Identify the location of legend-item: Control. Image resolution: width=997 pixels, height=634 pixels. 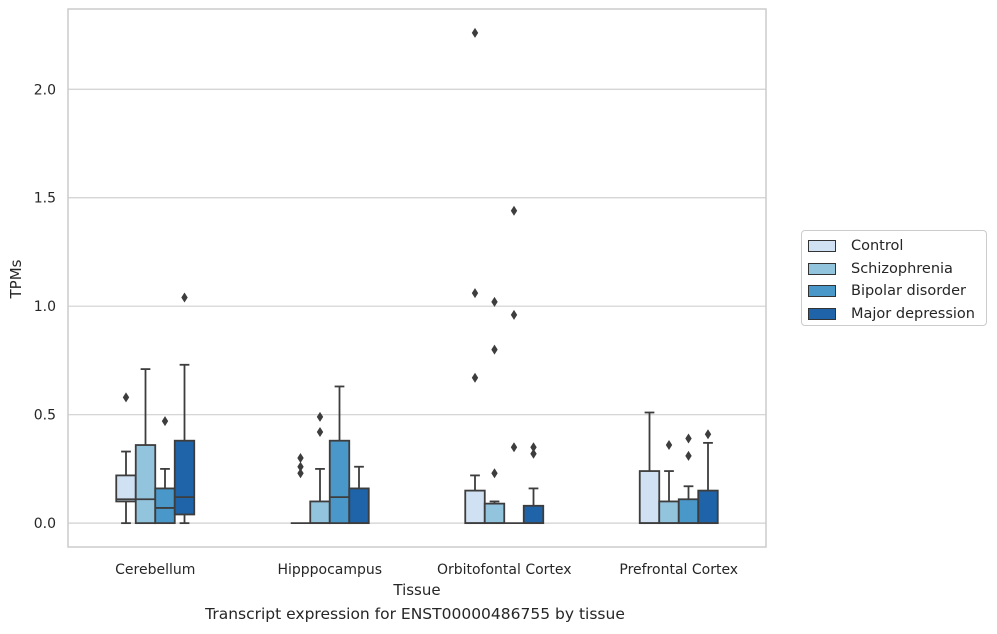
(897, 246).